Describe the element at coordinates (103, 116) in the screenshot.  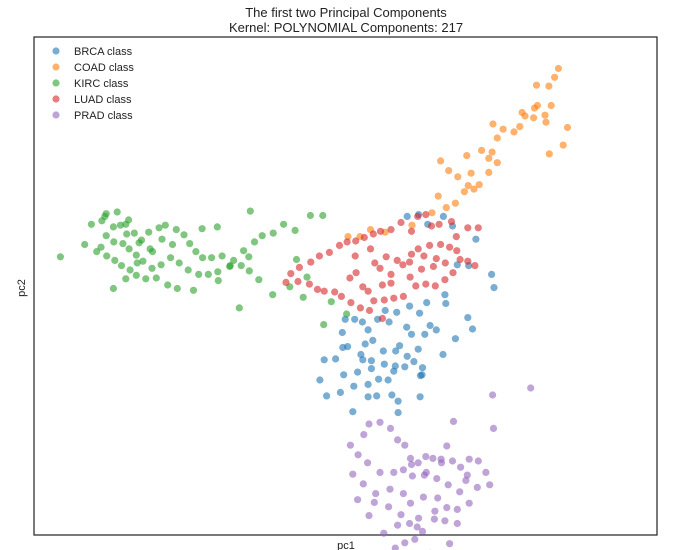
I see `legend-label-prad-class: PRAD class` at that location.